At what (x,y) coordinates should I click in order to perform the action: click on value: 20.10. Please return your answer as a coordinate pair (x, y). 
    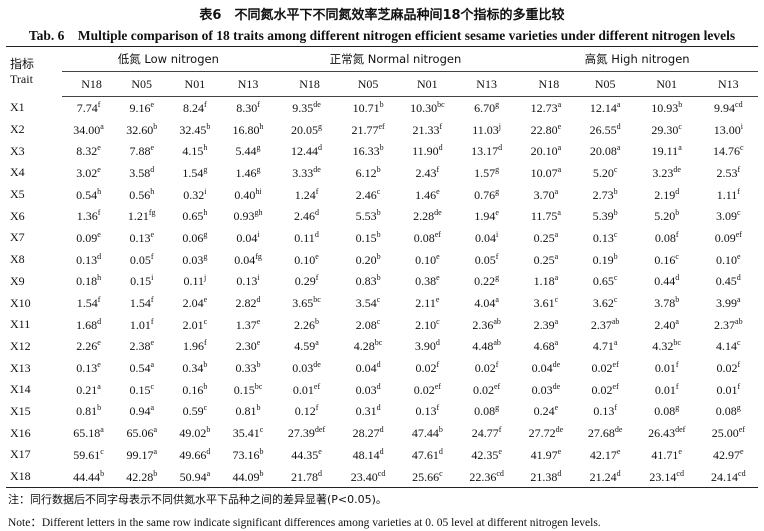
    Looking at the image, I should click on (544, 151).